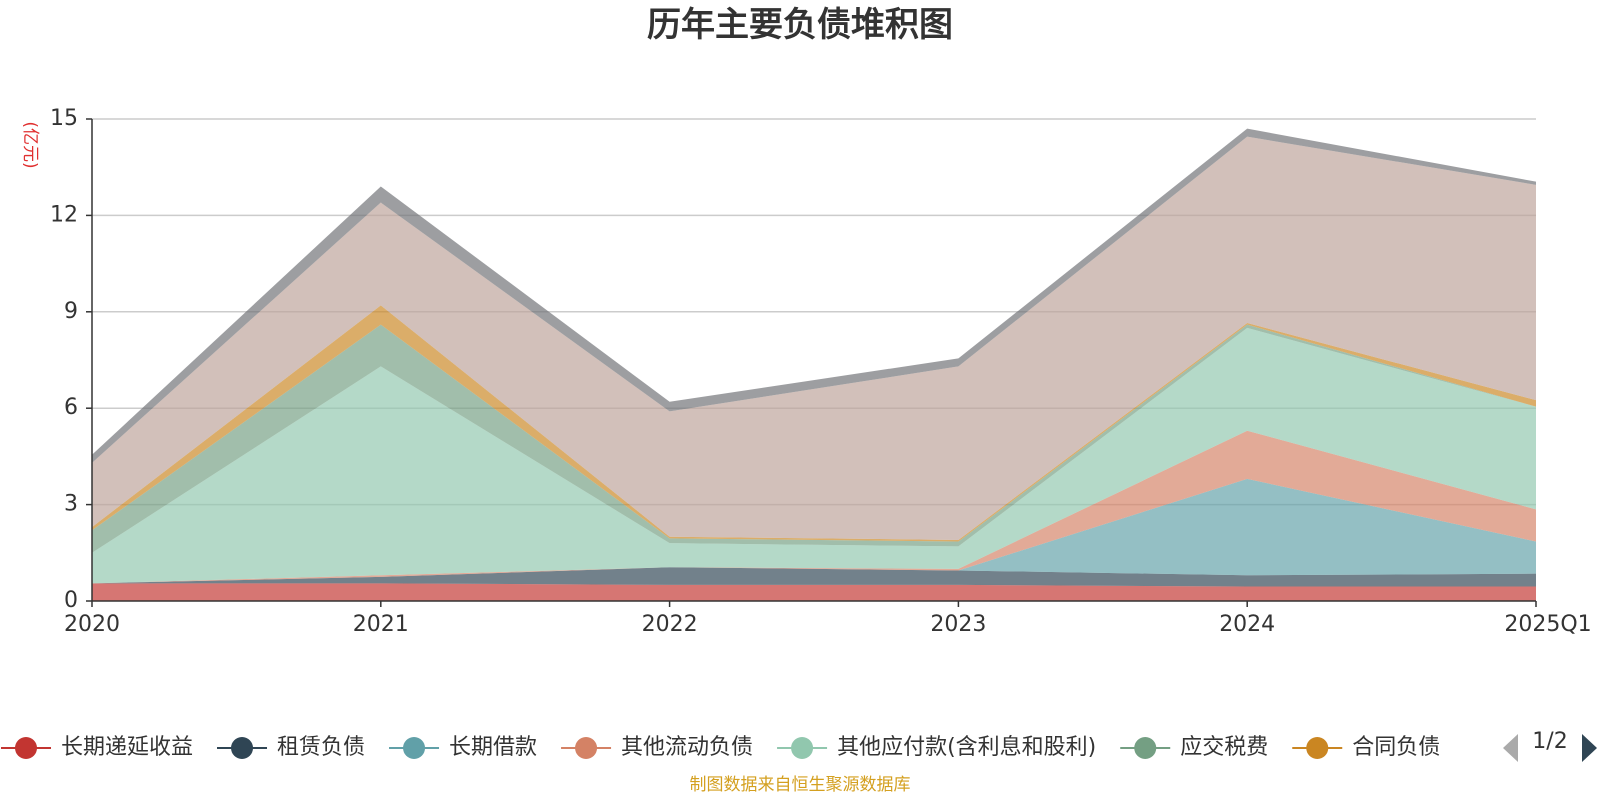 Image resolution: width=1600 pixels, height=800 pixels. Describe the element at coordinates (30, 144) in the screenshot. I see `y-axis-unit: (亿元)` at that location.